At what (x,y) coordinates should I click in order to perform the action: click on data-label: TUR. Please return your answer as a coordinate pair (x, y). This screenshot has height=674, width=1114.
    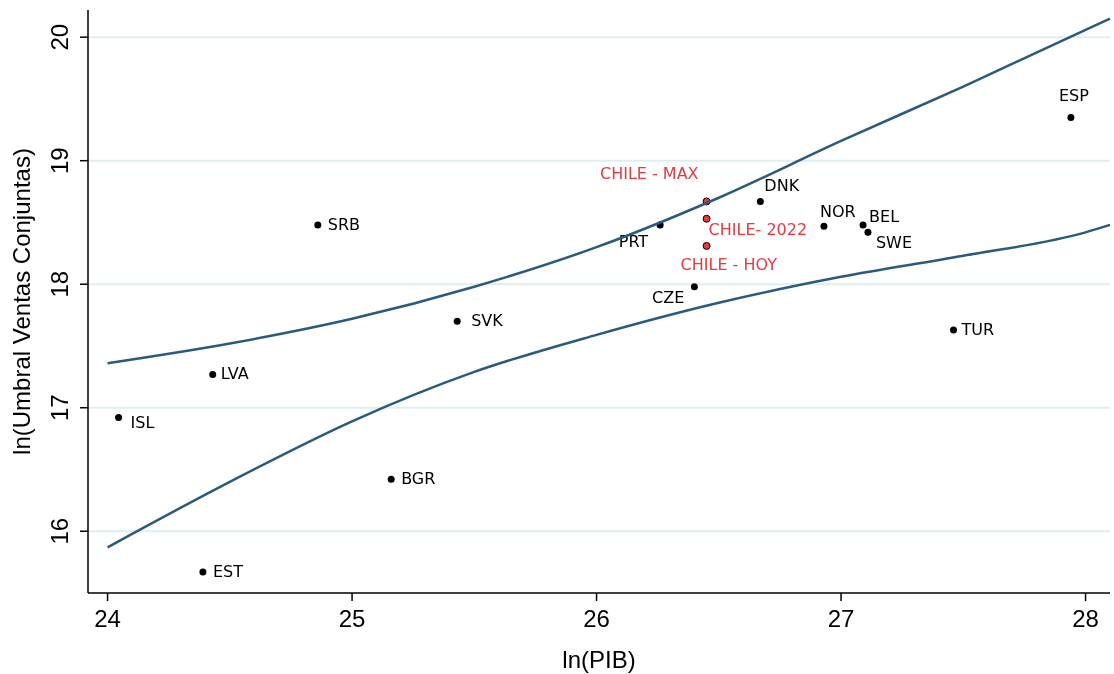
    Looking at the image, I should click on (977, 329).